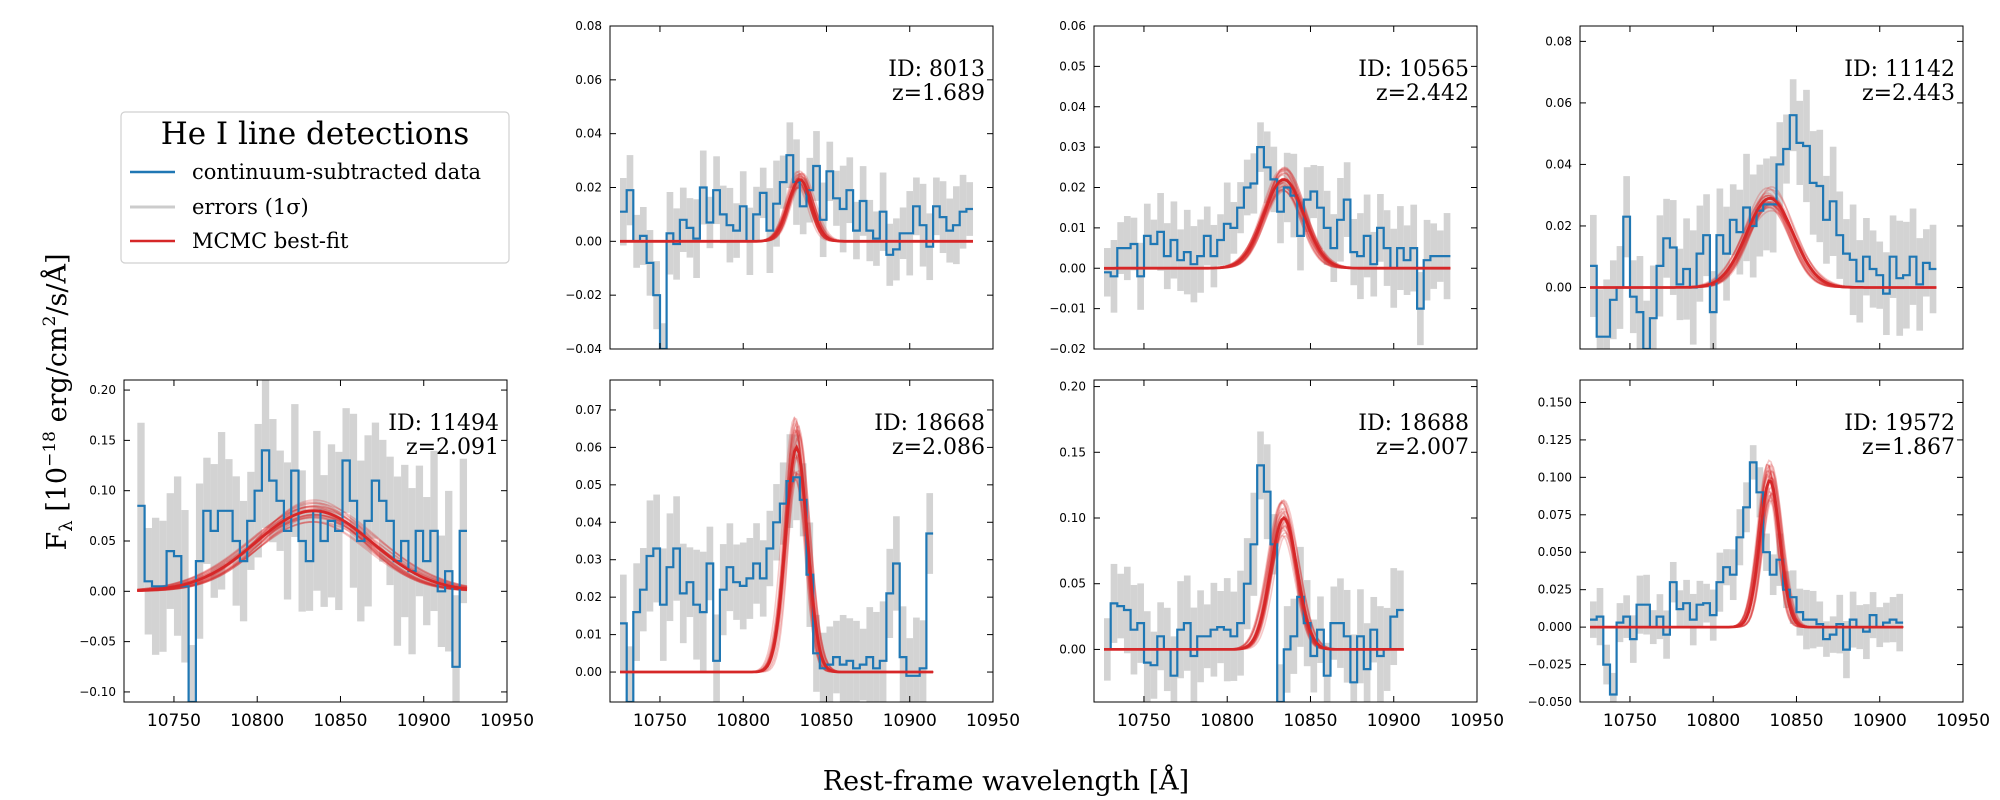 This screenshot has height=800, width=2000. Describe the element at coordinates (270, 241) in the screenshot. I see `legend-label-fit: MCMC best-fit` at that location.